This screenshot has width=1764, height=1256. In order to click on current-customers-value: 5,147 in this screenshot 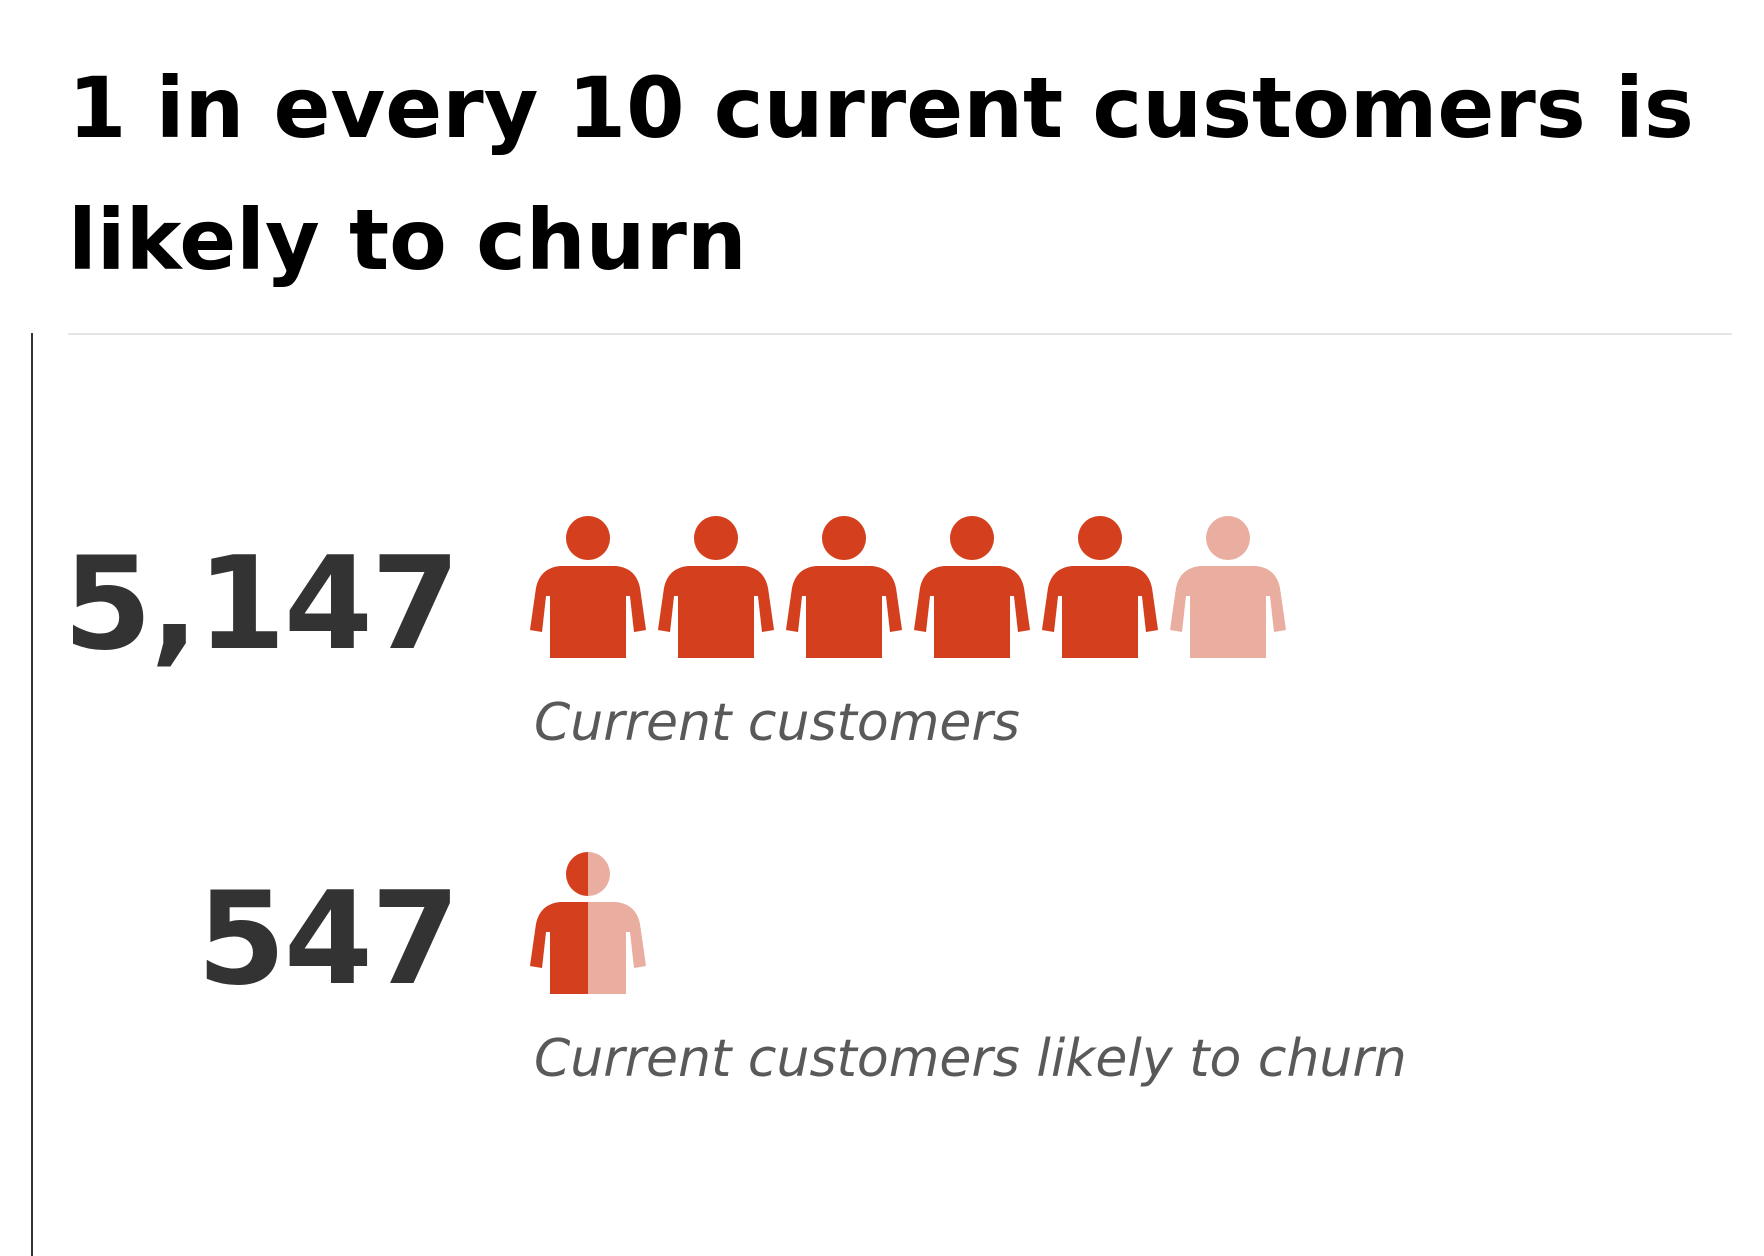, I will do `click(261, 604)`.